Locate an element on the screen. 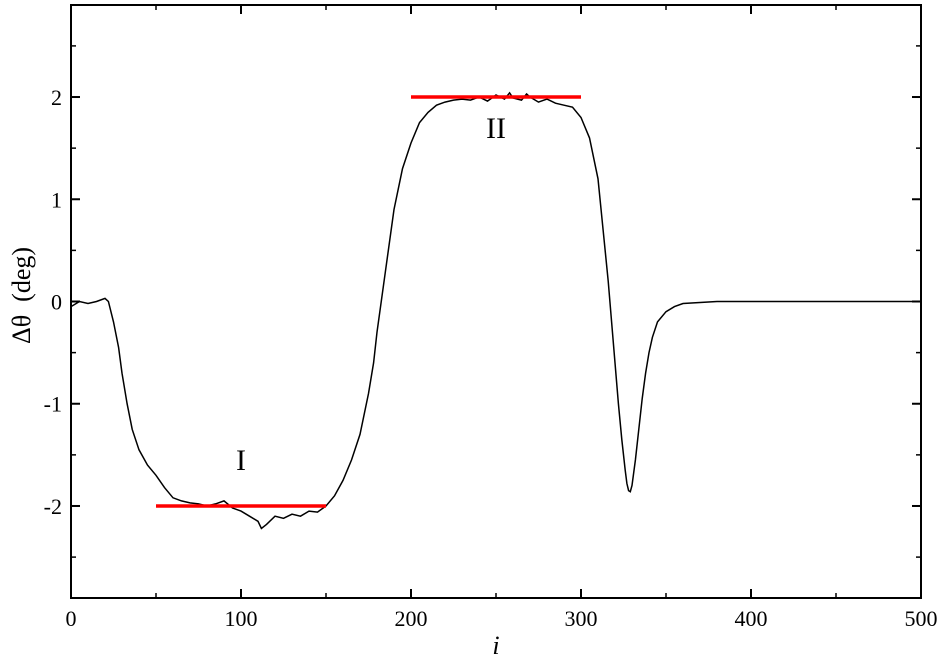 The width and height of the screenshot is (947, 660). y-tick-label: 0 is located at coordinates (56, 302).